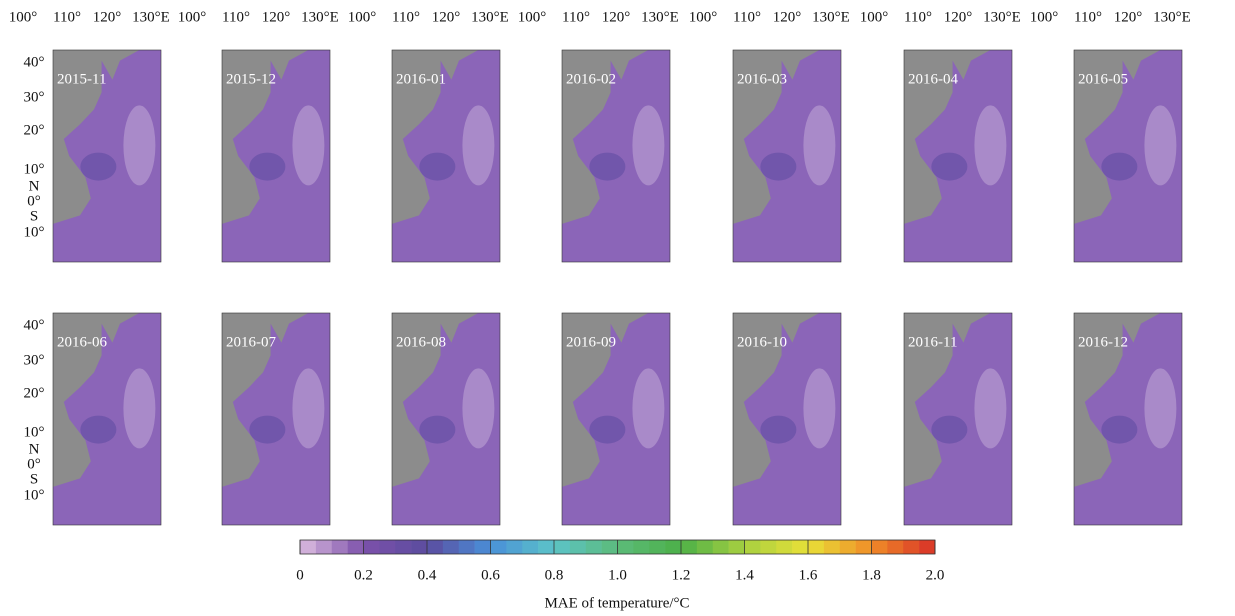 The image size is (1235, 616). What do you see at coordinates (871, 575) in the screenshot?
I see `colorbar-tick-label: 1.8` at bounding box center [871, 575].